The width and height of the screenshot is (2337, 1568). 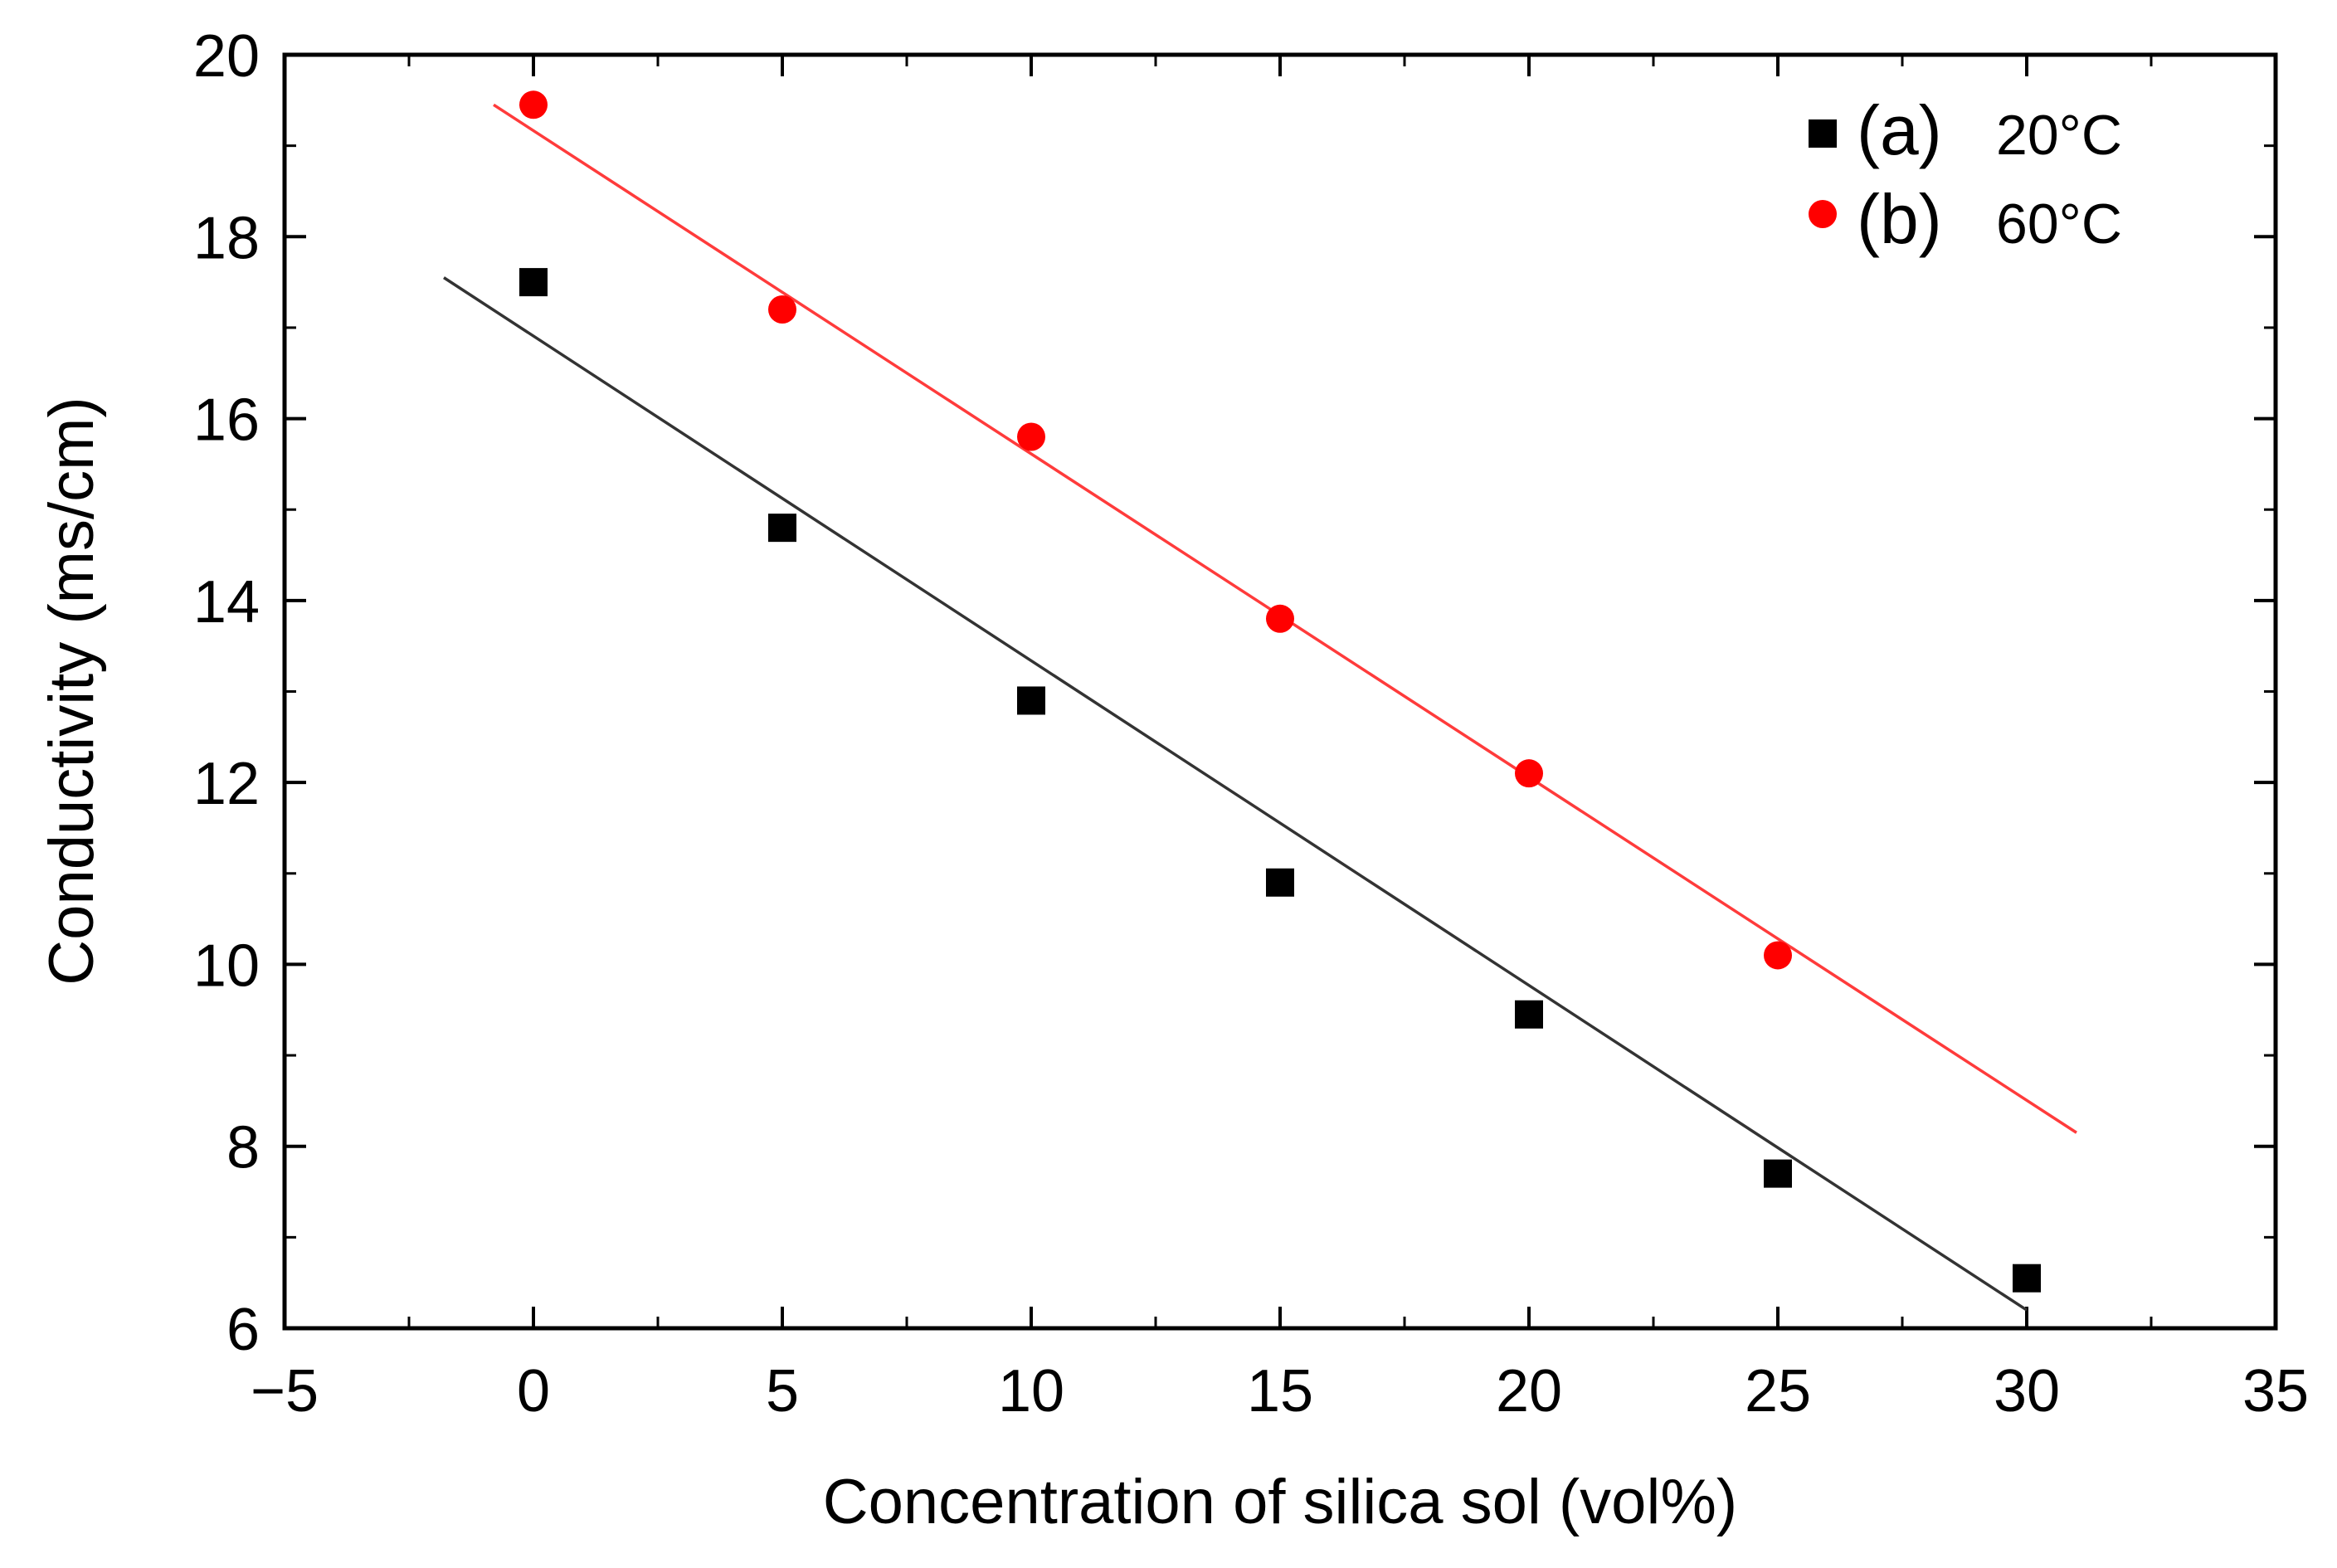 I want to click on x-tick-label: 10, so click(x=1031, y=1391).